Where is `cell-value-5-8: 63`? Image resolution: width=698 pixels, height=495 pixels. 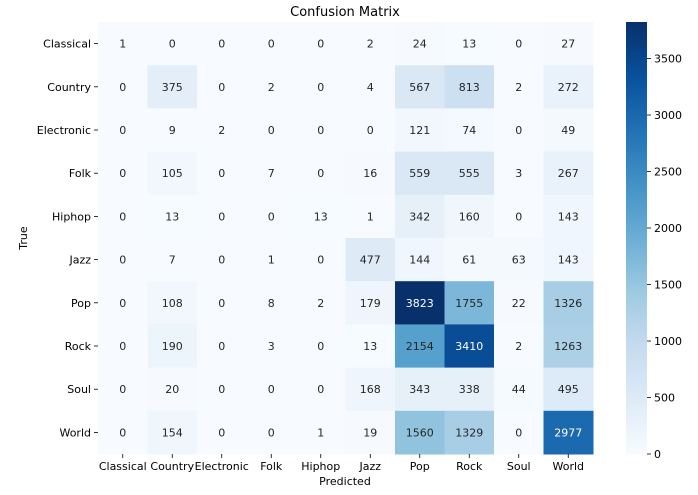 cell-value-5-8: 63 is located at coordinates (519, 260).